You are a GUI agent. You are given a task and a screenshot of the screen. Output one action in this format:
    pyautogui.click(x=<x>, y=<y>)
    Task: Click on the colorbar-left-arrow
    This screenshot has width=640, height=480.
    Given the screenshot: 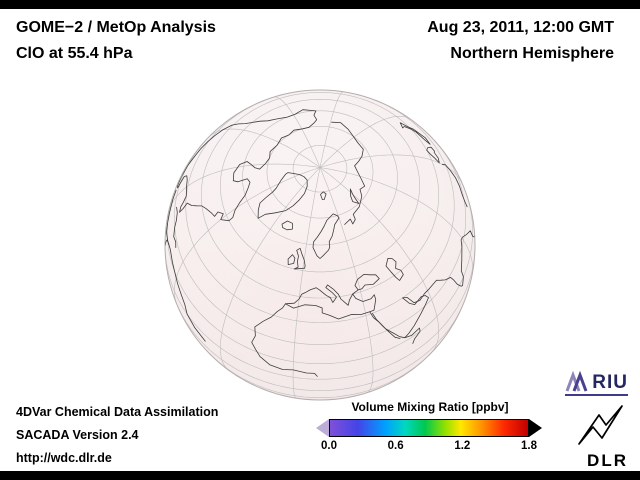 What is the action you would take?
    pyautogui.click(x=322, y=428)
    